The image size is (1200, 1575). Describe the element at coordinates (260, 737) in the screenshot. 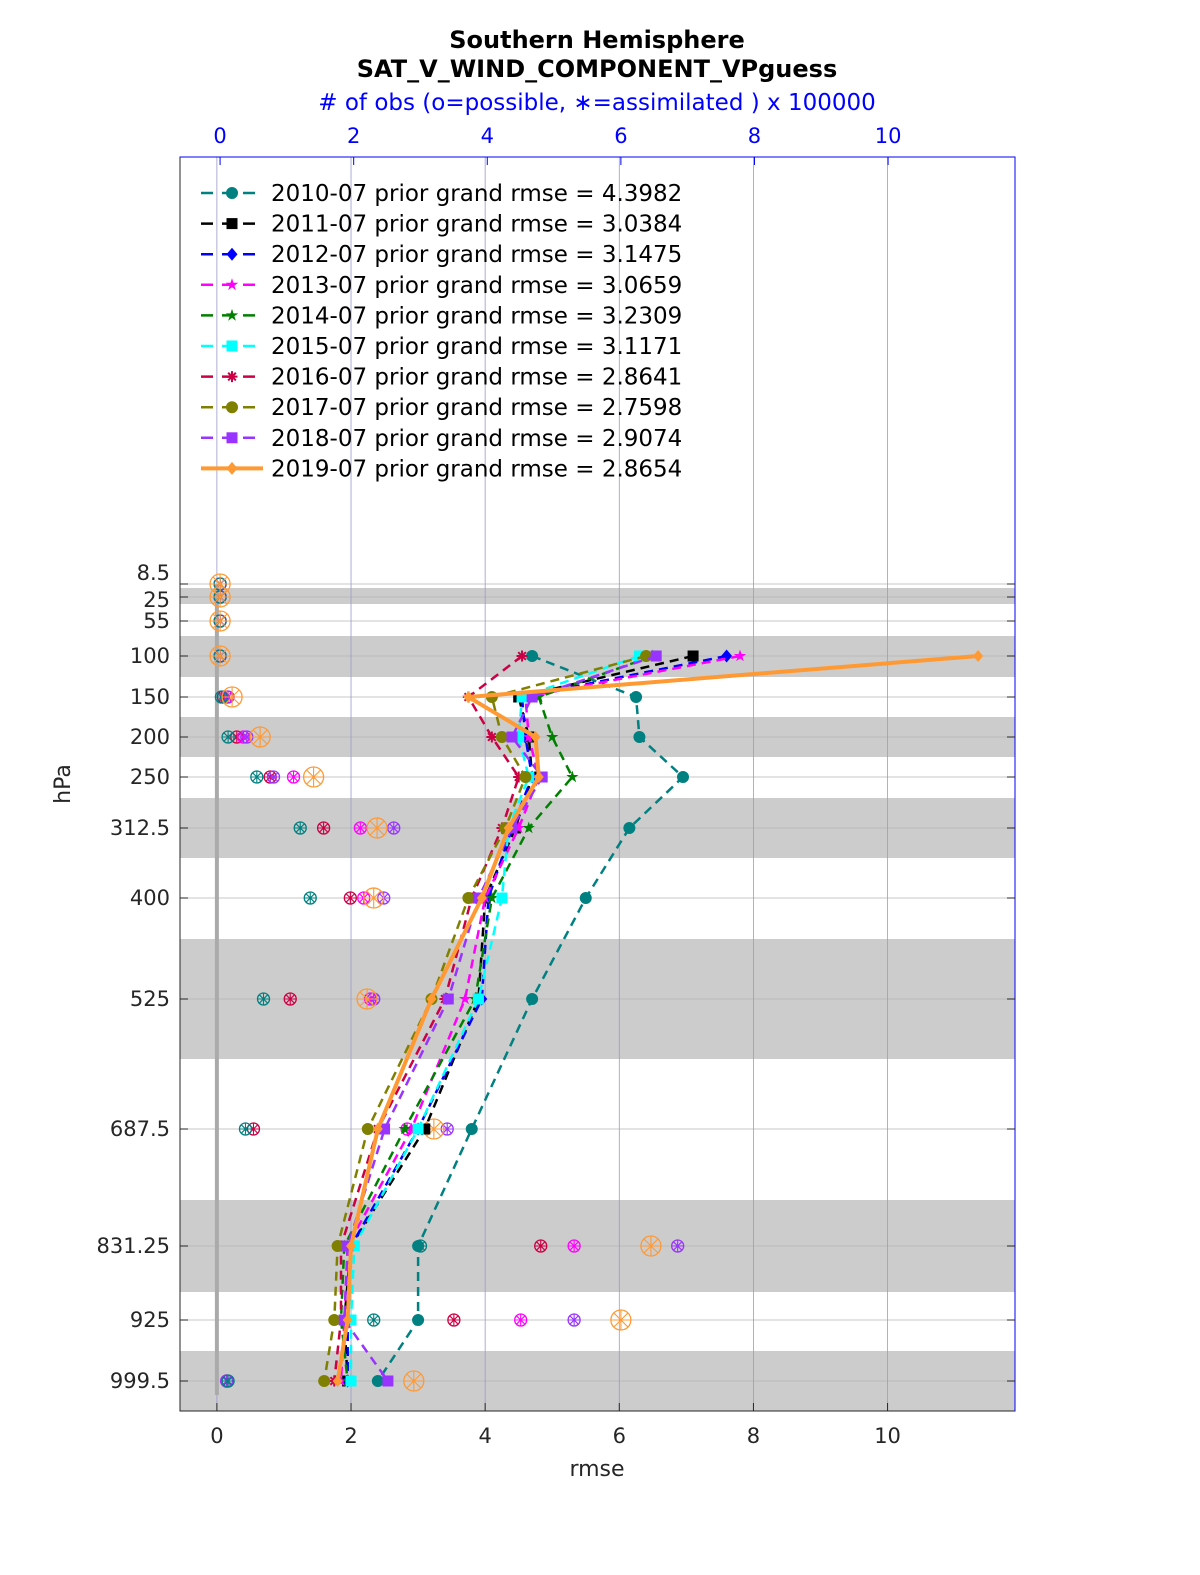

I see `obs-2019-5-star` at that location.